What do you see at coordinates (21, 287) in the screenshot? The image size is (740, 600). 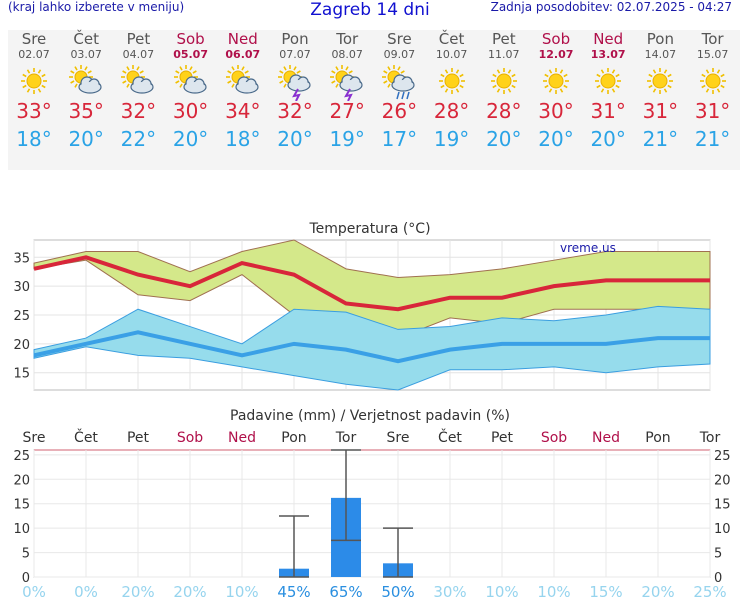 I see `y-tick-label: 30` at bounding box center [21, 287].